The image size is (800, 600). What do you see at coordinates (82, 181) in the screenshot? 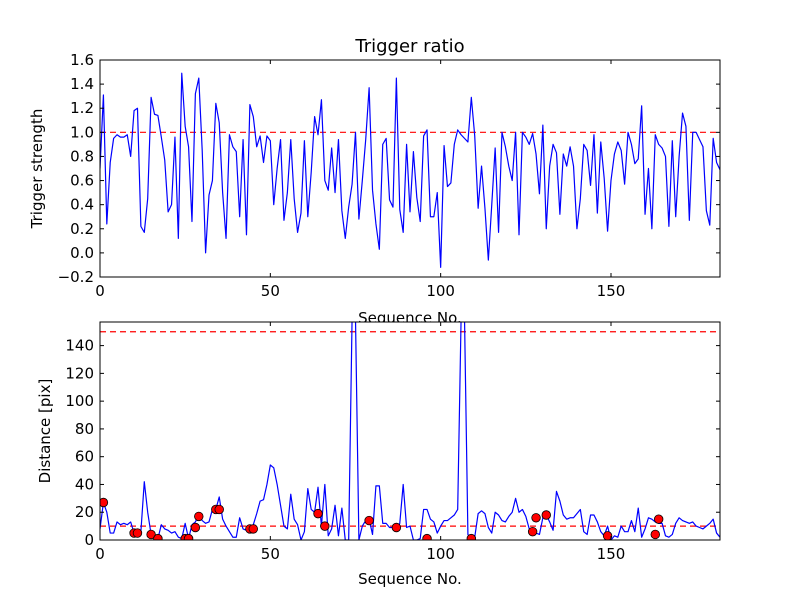
I see `y-tick-label: 0.6` at bounding box center [82, 181].